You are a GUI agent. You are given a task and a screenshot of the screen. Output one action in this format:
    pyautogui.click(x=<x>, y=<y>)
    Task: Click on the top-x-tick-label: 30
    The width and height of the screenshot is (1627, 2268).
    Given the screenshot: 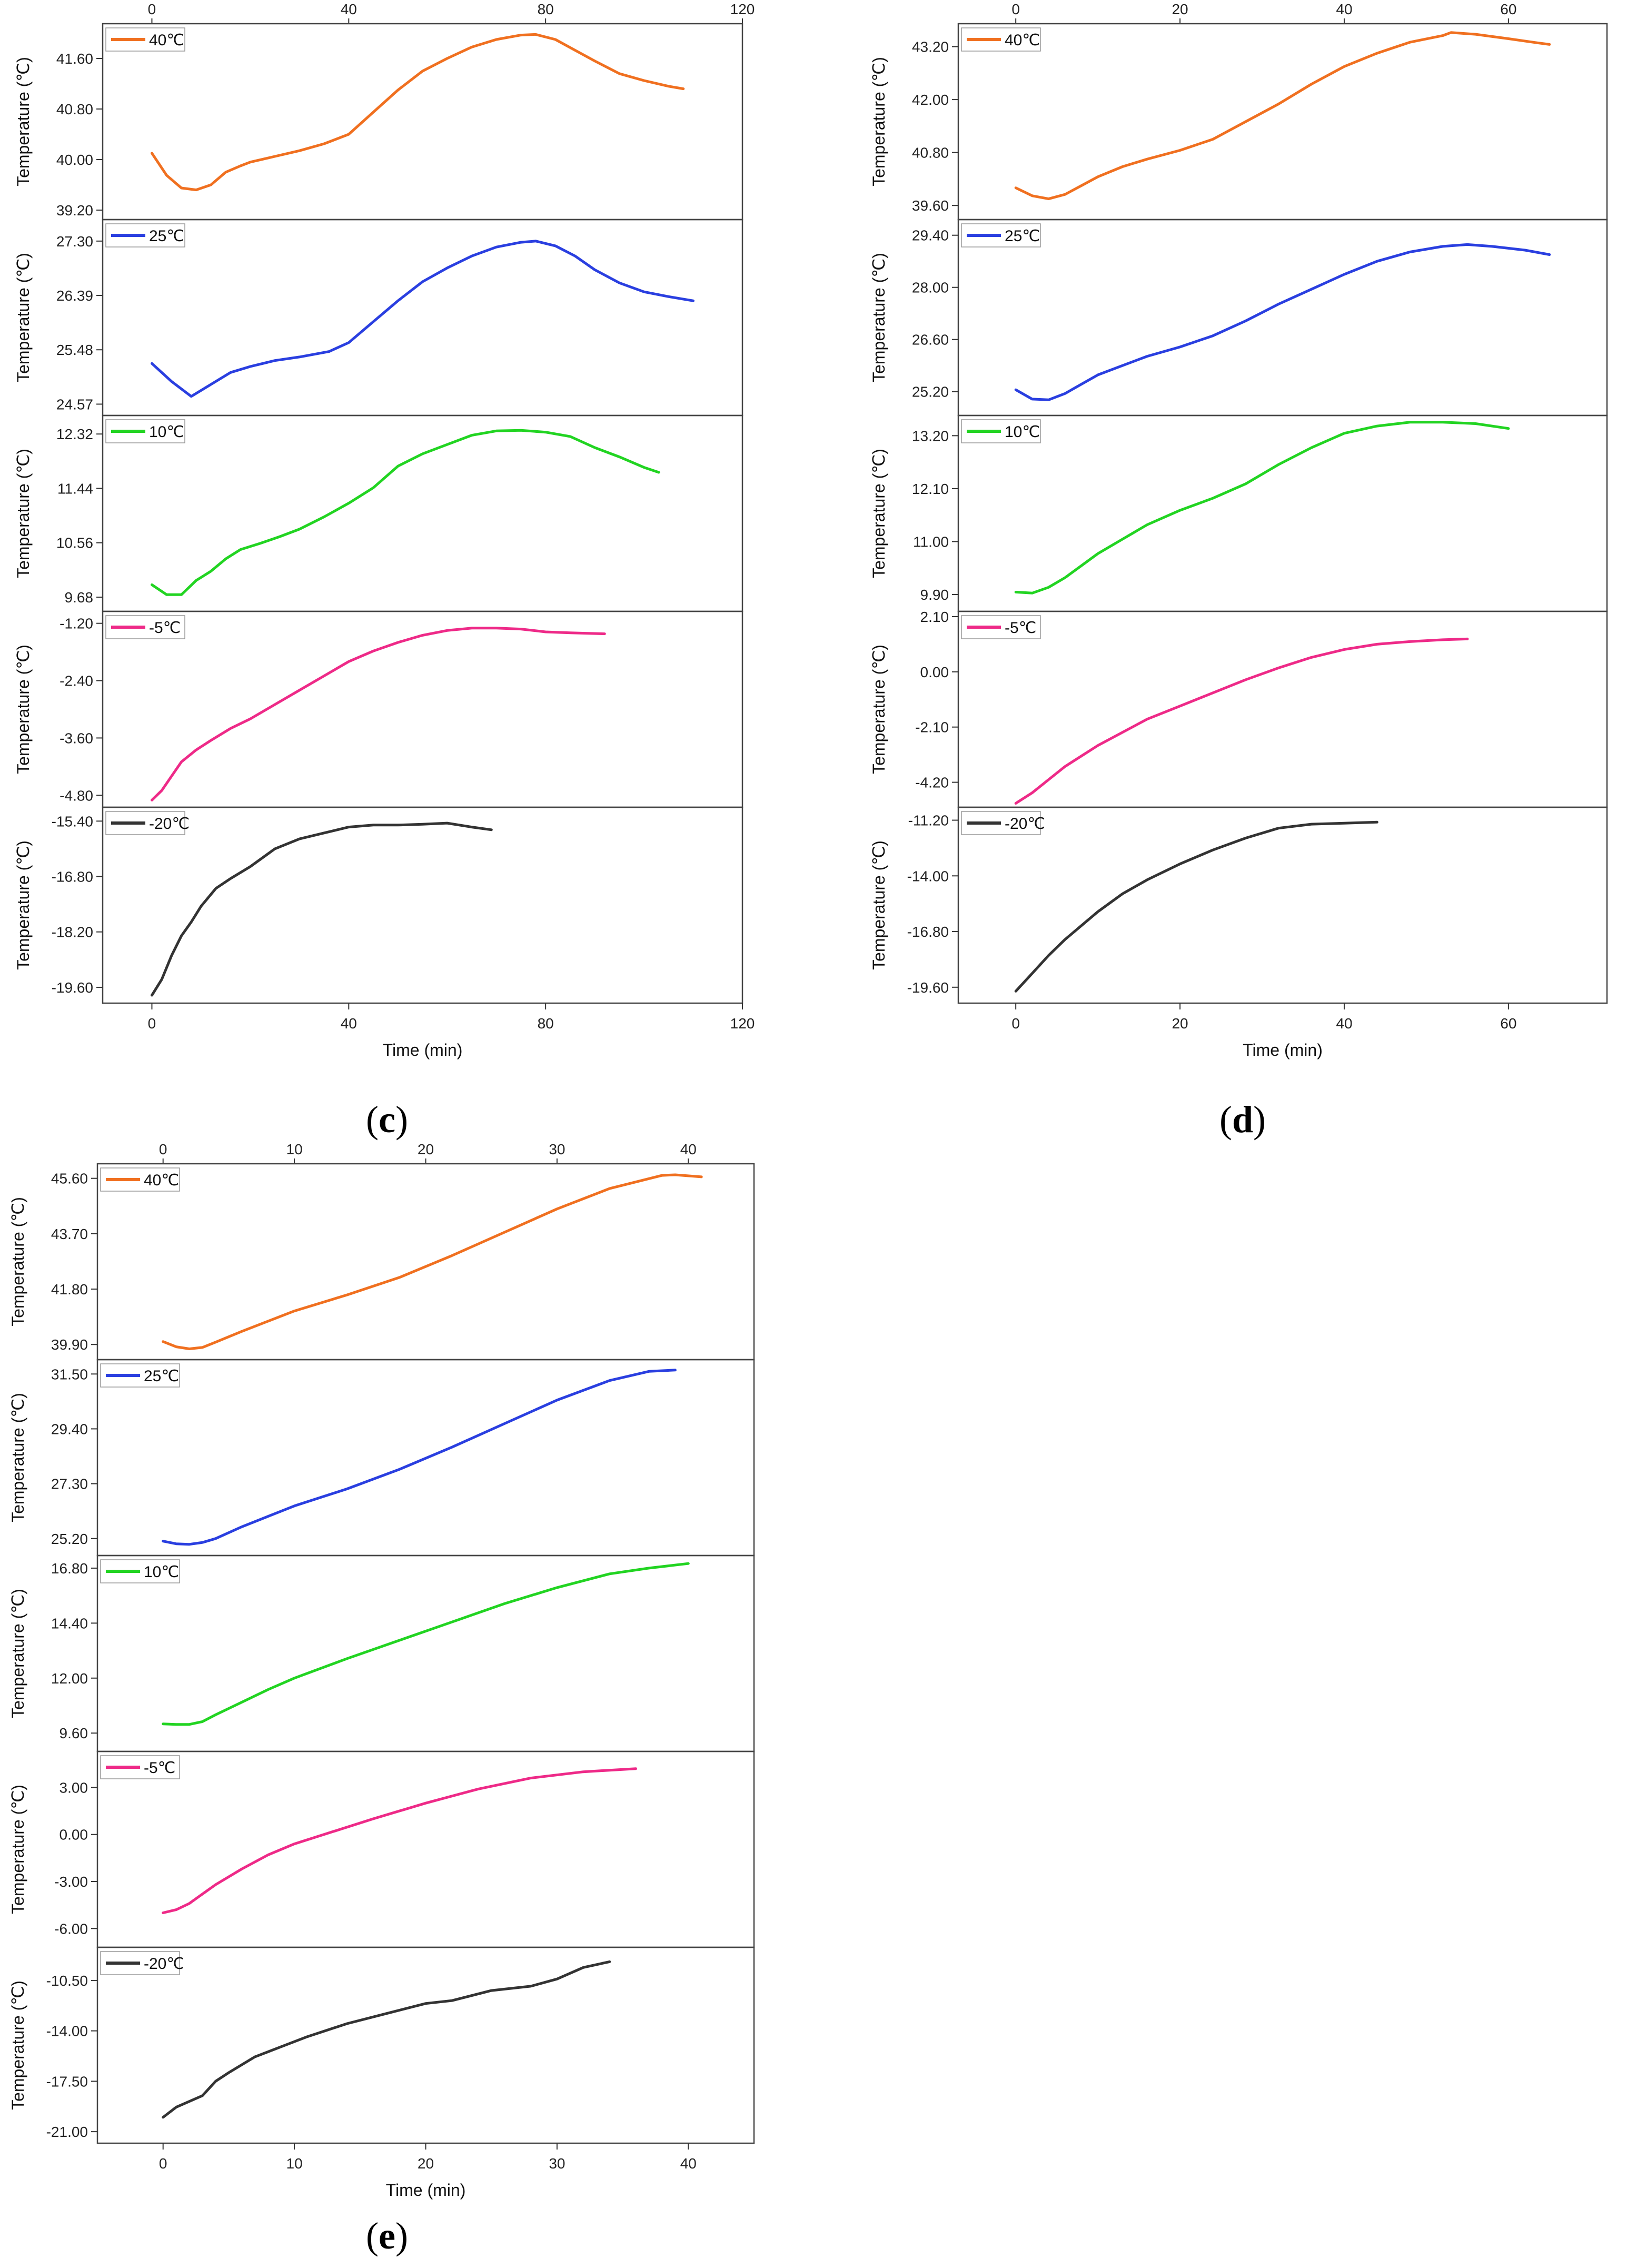 What is the action you would take?
    pyautogui.click(x=557, y=1149)
    